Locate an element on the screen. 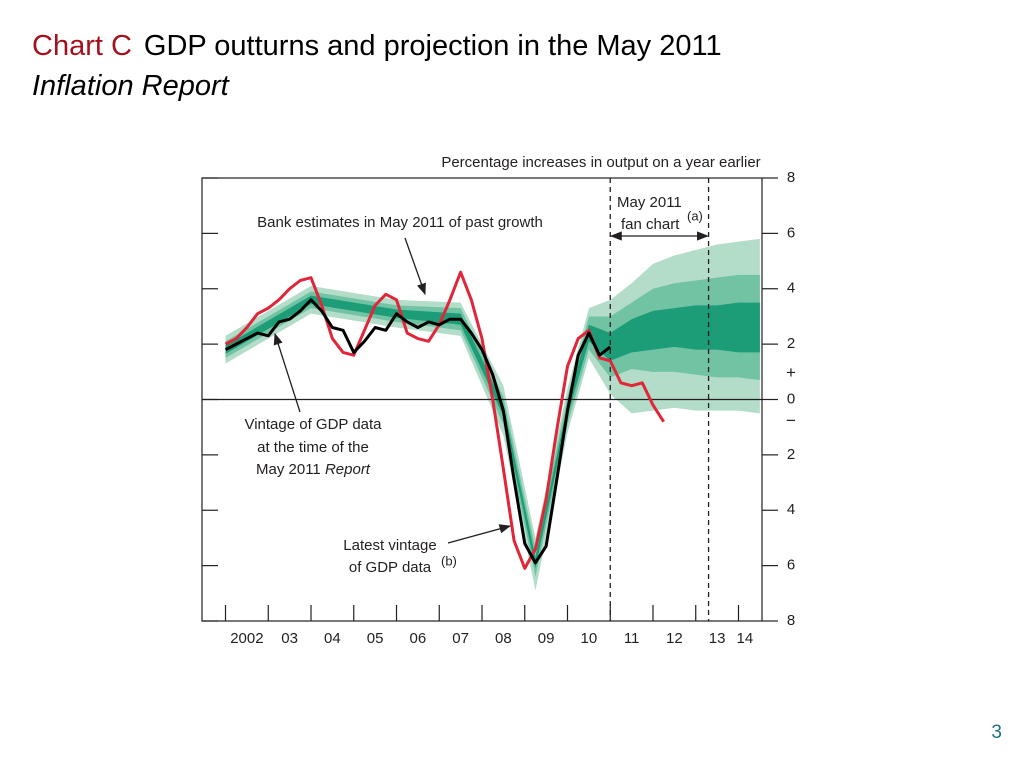 This screenshot has height=768, width=1024. x-tick-label: 08 is located at coordinates (503, 638).